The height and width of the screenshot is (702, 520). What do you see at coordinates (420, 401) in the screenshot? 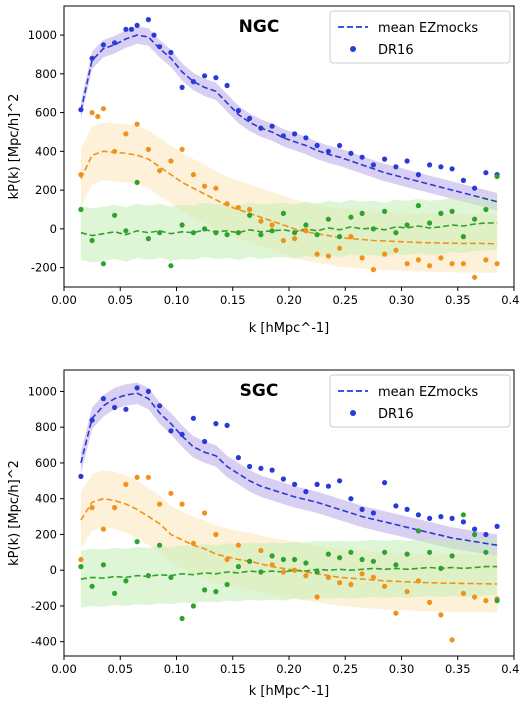
I see `legend-box` at bounding box center [420, 401].